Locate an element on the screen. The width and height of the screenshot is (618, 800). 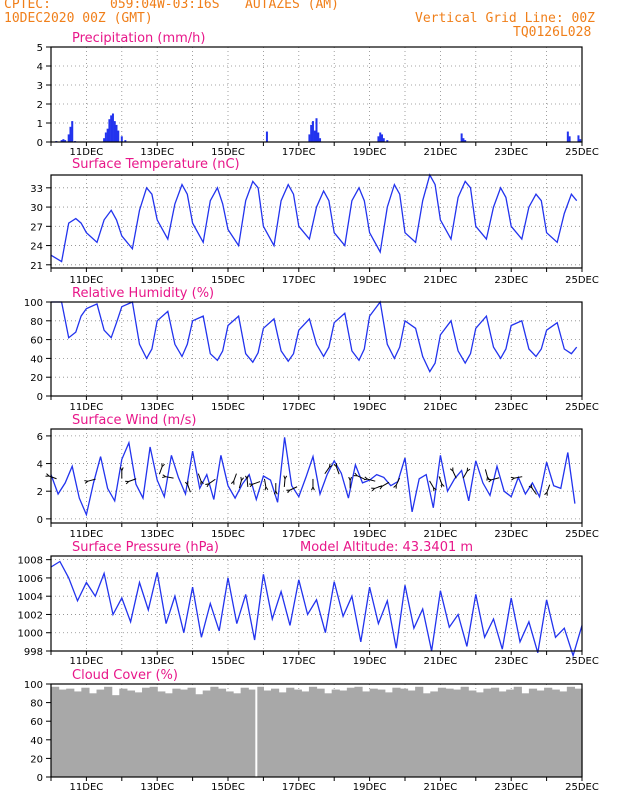
y-tick-label: 1008 is located at coordinates (30, 561).